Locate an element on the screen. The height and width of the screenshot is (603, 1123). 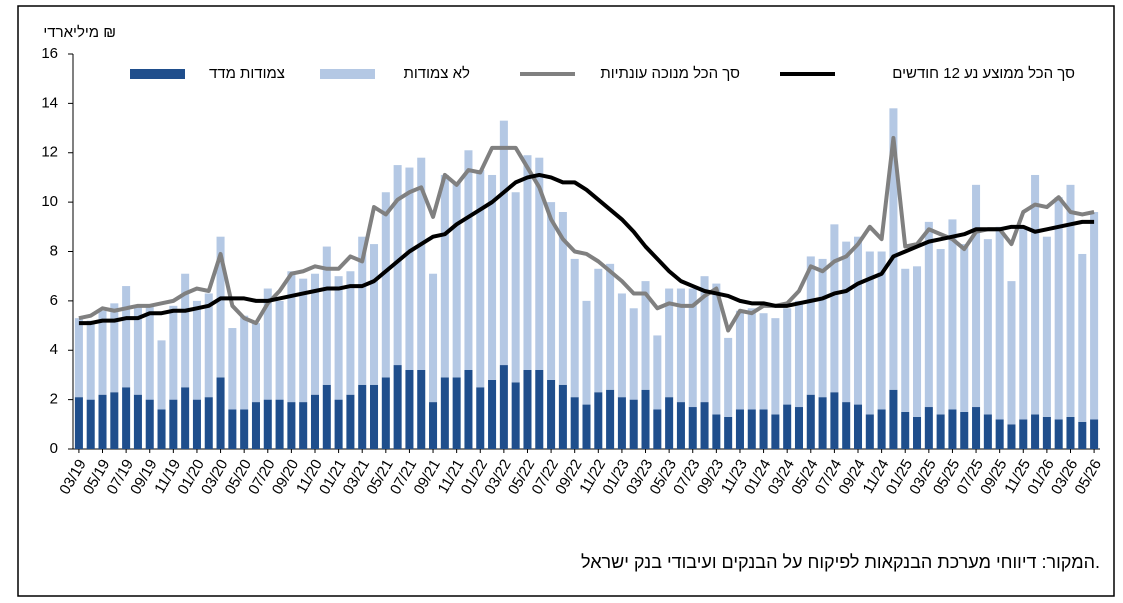
legend-label: לא צמודות is located at coordinates (437, 73).